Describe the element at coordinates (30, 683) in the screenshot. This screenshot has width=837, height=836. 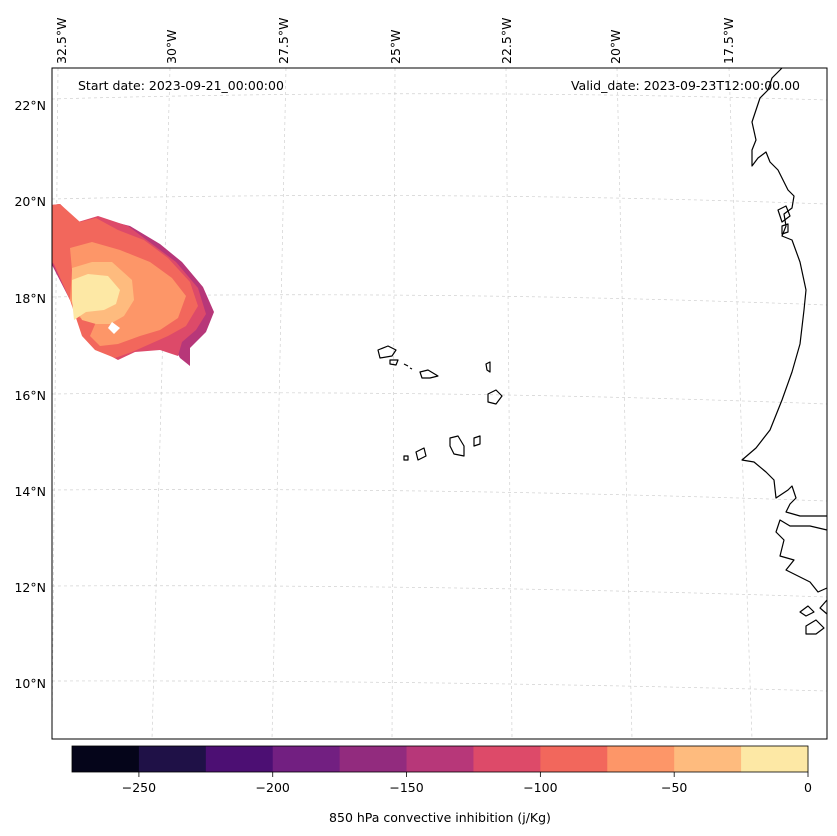
I see `lat-label-10n: 10°N` at that location.